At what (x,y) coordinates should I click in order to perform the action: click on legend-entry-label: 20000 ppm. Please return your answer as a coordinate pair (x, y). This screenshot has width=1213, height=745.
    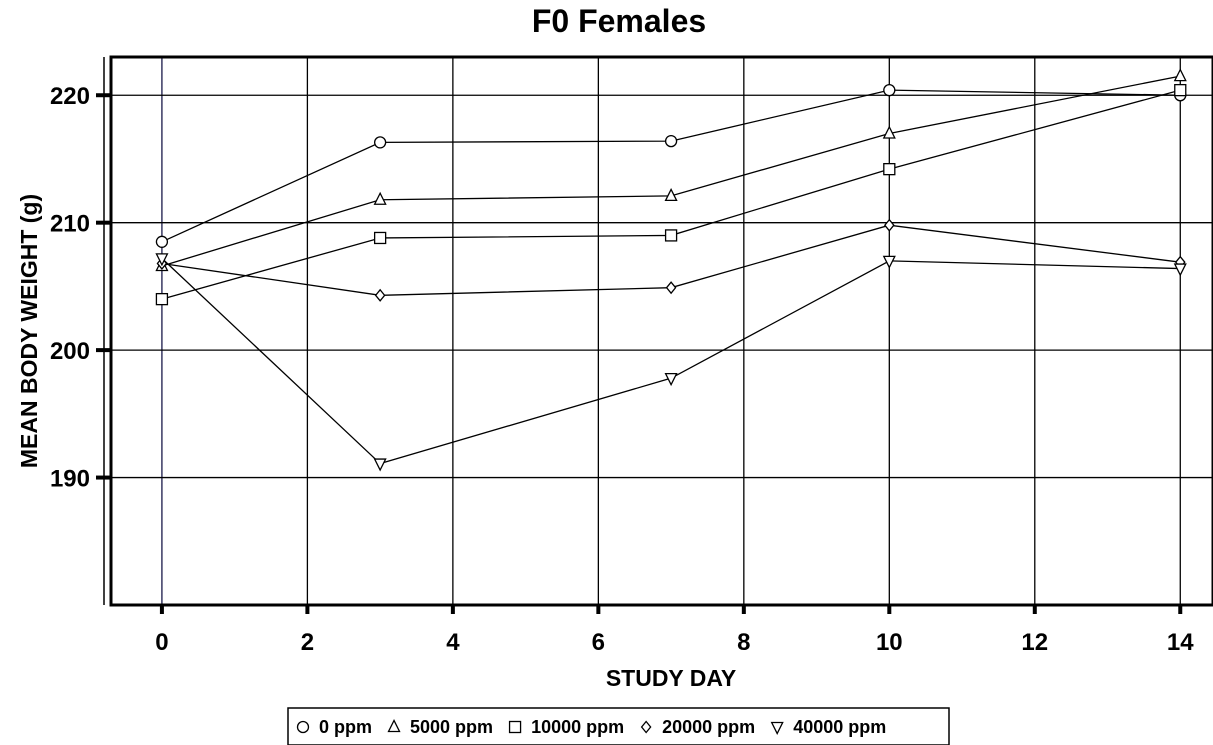
    Looking at the image, I should click on (708, 727).